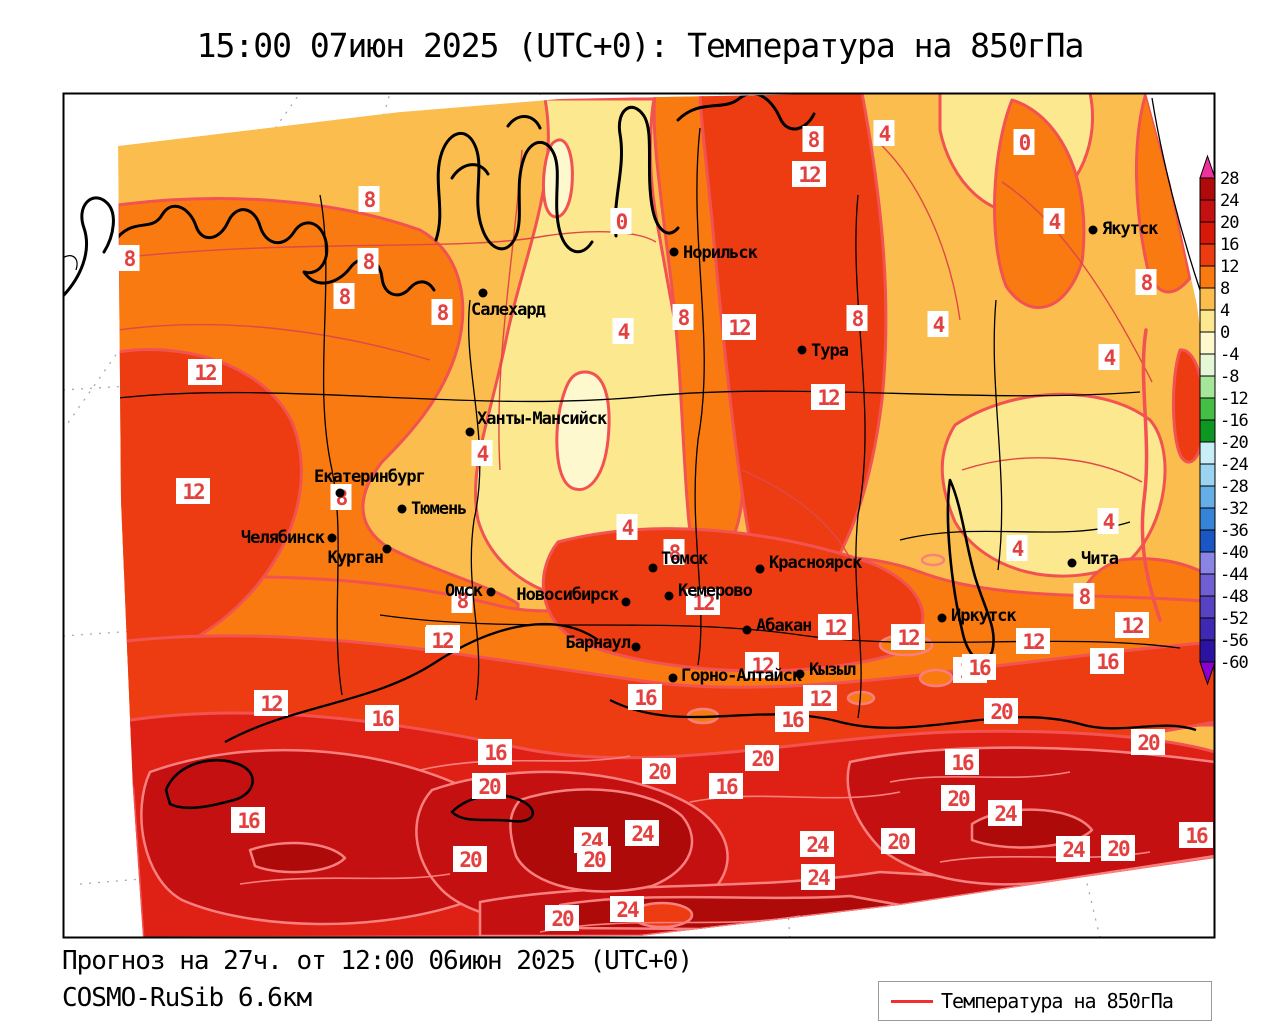 The height and width of the screenshot is (1024, 1280). I want to click on map-legend: Температура на 850гПа, so click(1045, 1001).